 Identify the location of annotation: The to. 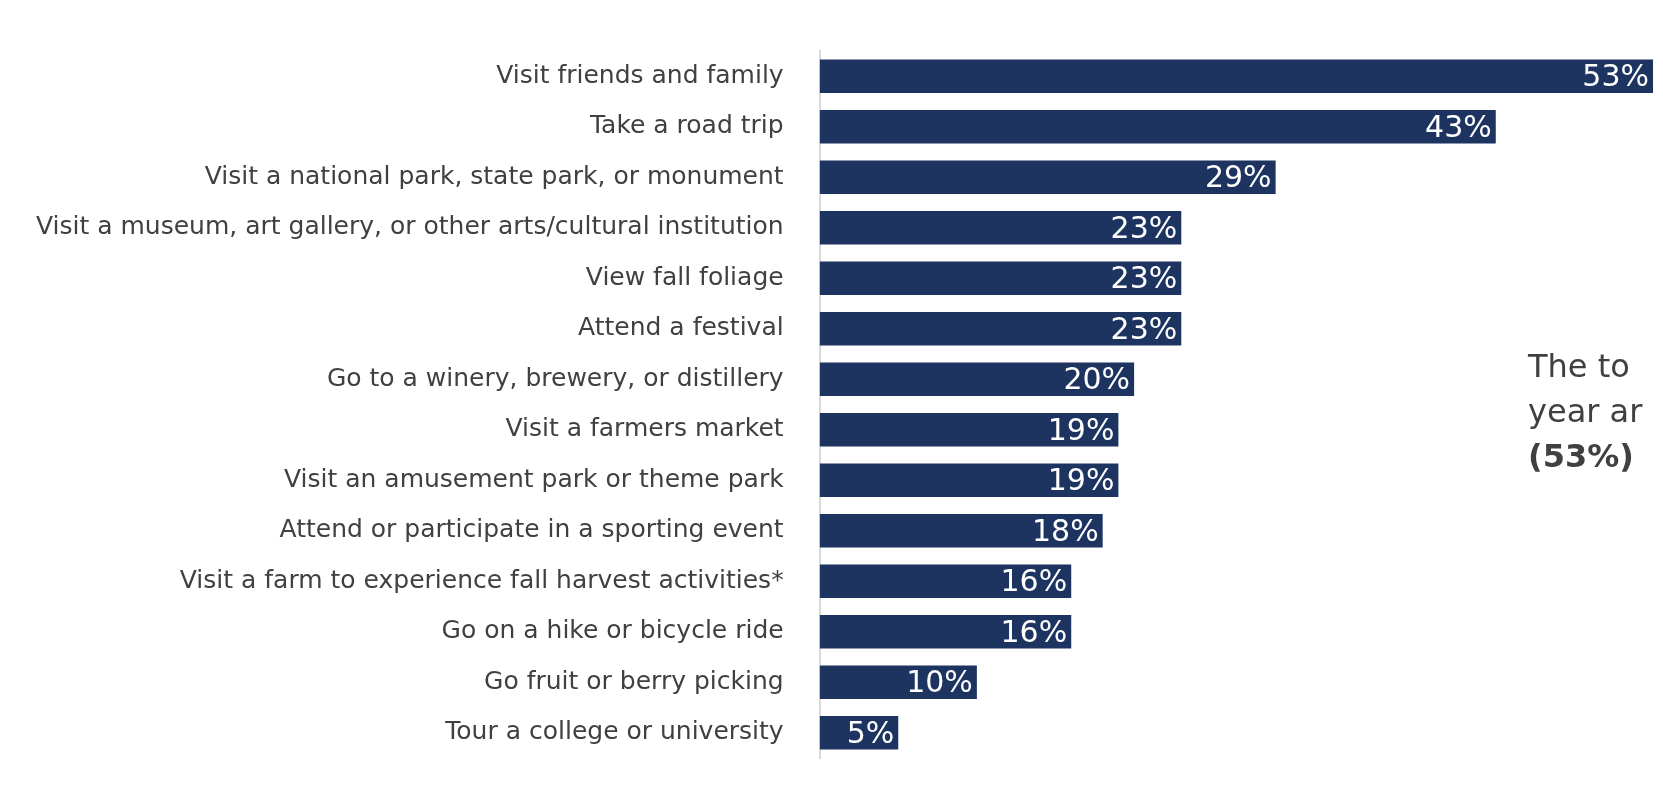
(1578, 366).